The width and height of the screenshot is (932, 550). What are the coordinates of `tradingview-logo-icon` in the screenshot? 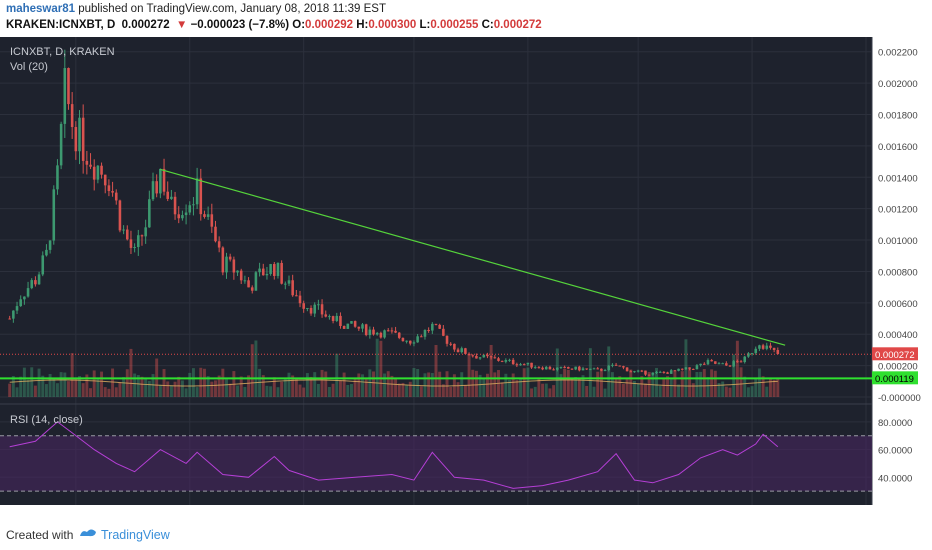 It's located at (88, 533).